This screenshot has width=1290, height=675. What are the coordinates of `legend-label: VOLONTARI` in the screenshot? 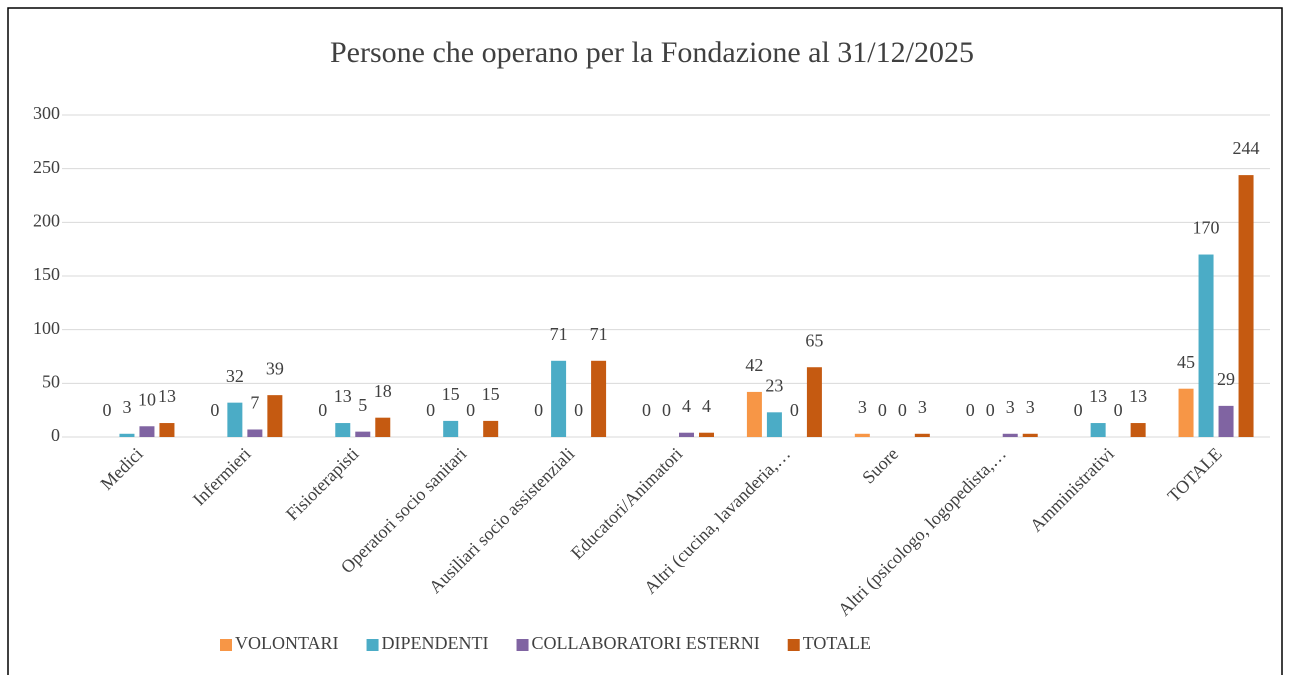 It's located at (287, 643).